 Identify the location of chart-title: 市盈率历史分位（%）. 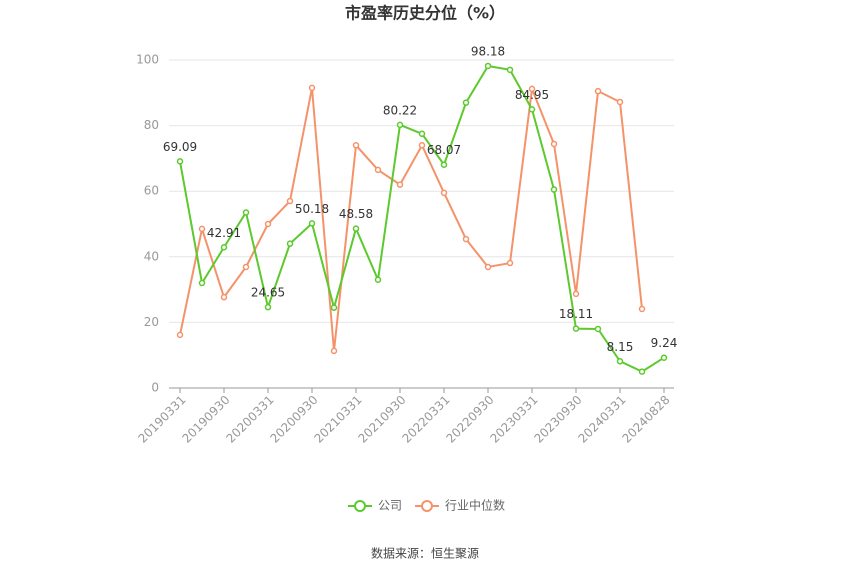
(425, 13).